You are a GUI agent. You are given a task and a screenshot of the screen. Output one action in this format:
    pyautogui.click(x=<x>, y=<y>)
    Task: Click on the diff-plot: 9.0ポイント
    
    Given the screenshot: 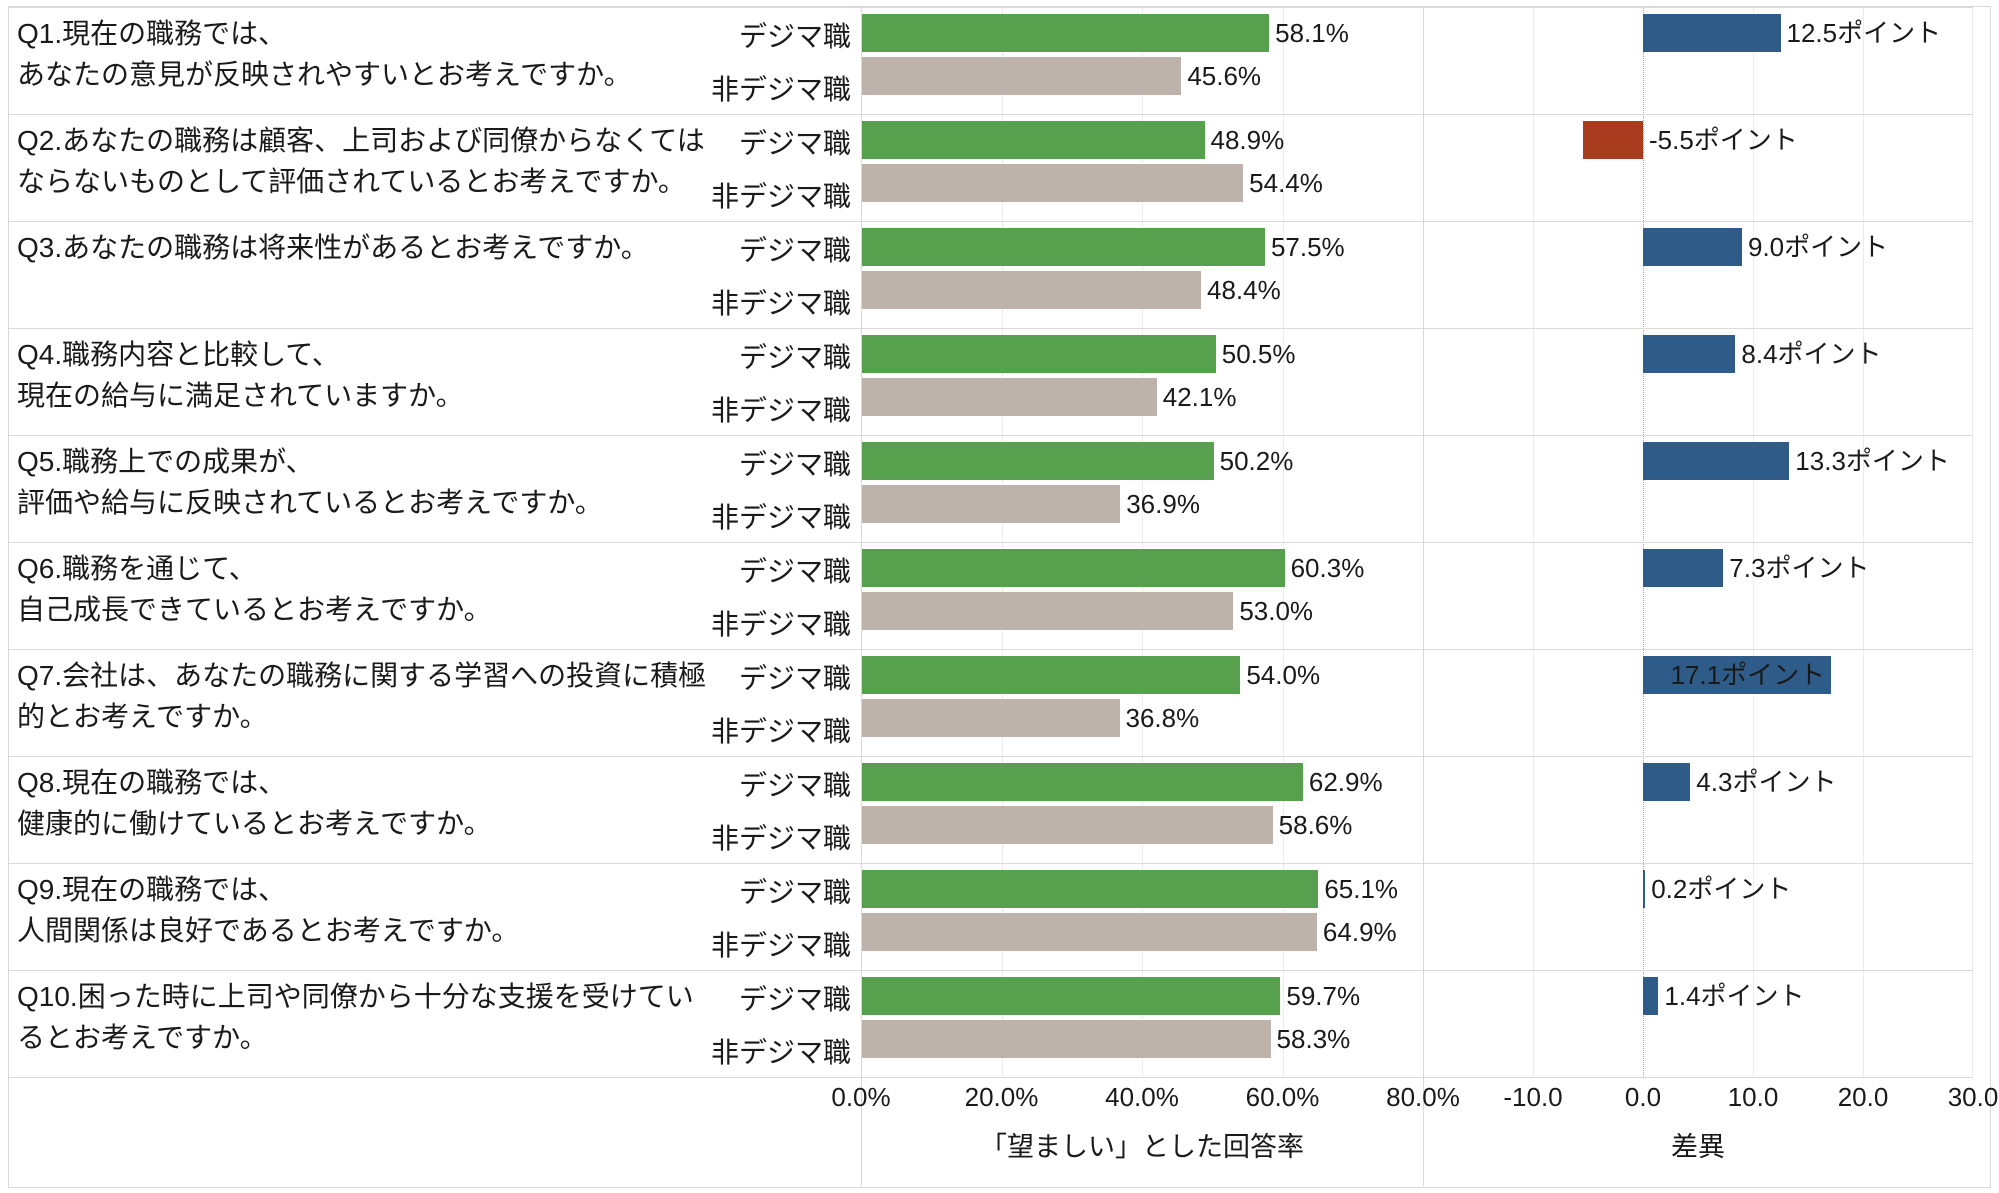 What is the action you would take?
    pyautogui.click(x=1698, y=275)
    